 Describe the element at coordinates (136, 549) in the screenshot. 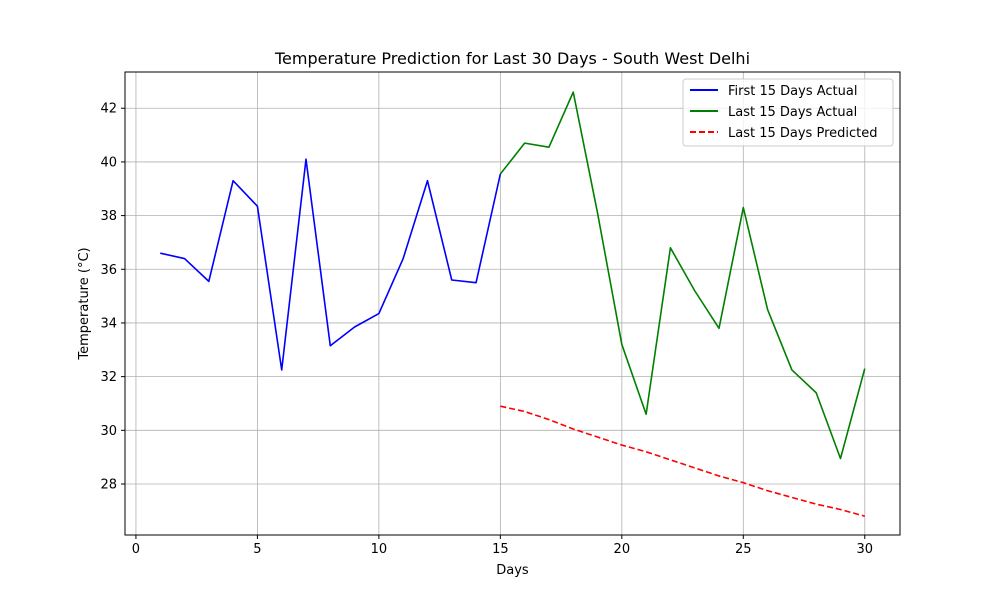

I see `x-tick-label: 0` at that location.